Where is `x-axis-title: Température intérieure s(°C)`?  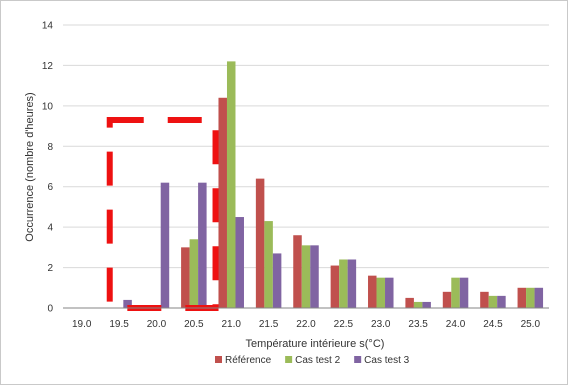 x-axis-title: Température intérieure s(°C) is located at coordinates (315, 344).